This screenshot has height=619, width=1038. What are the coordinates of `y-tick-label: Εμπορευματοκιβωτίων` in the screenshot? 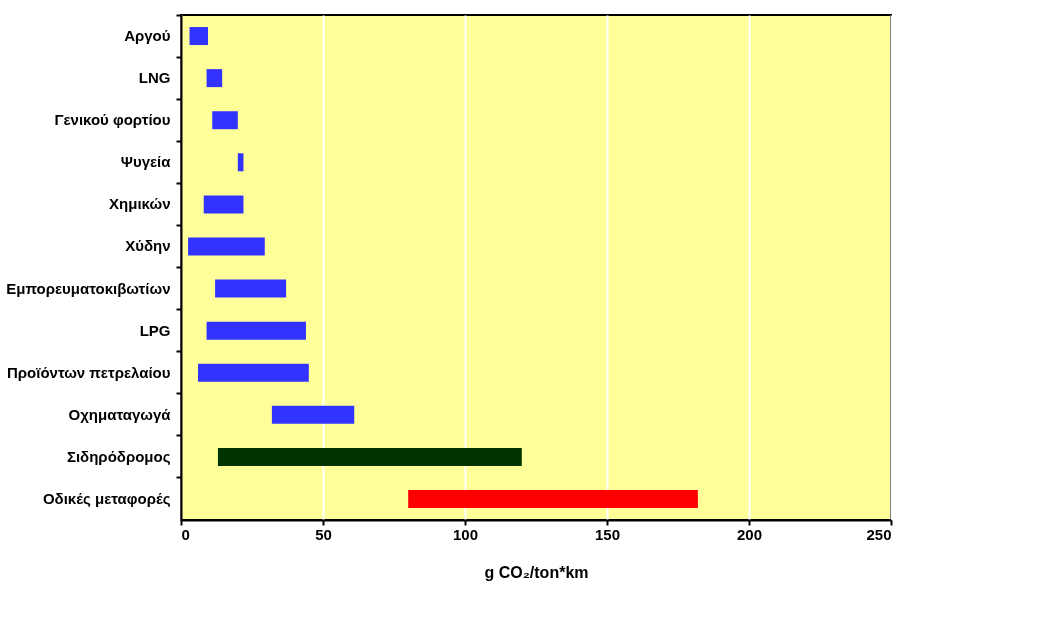 It's located at (88, 288).